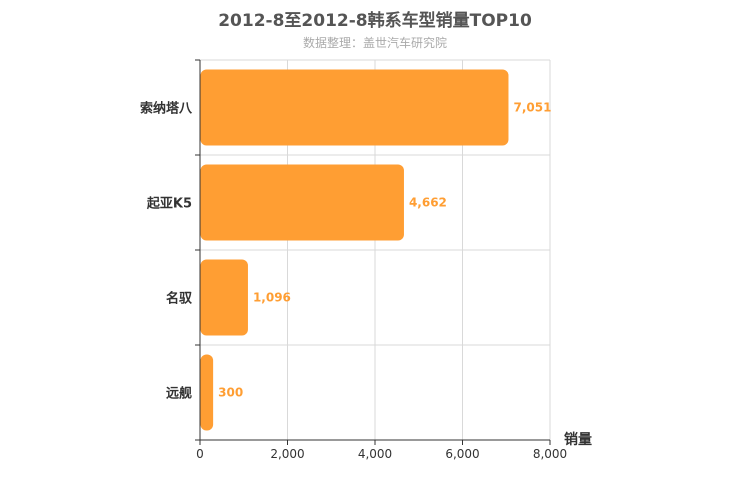 This screenshot has width=750, height=500. I want to click on chart-subtitle: 数据整理：盖世汽车研究院, so click(374, 43).